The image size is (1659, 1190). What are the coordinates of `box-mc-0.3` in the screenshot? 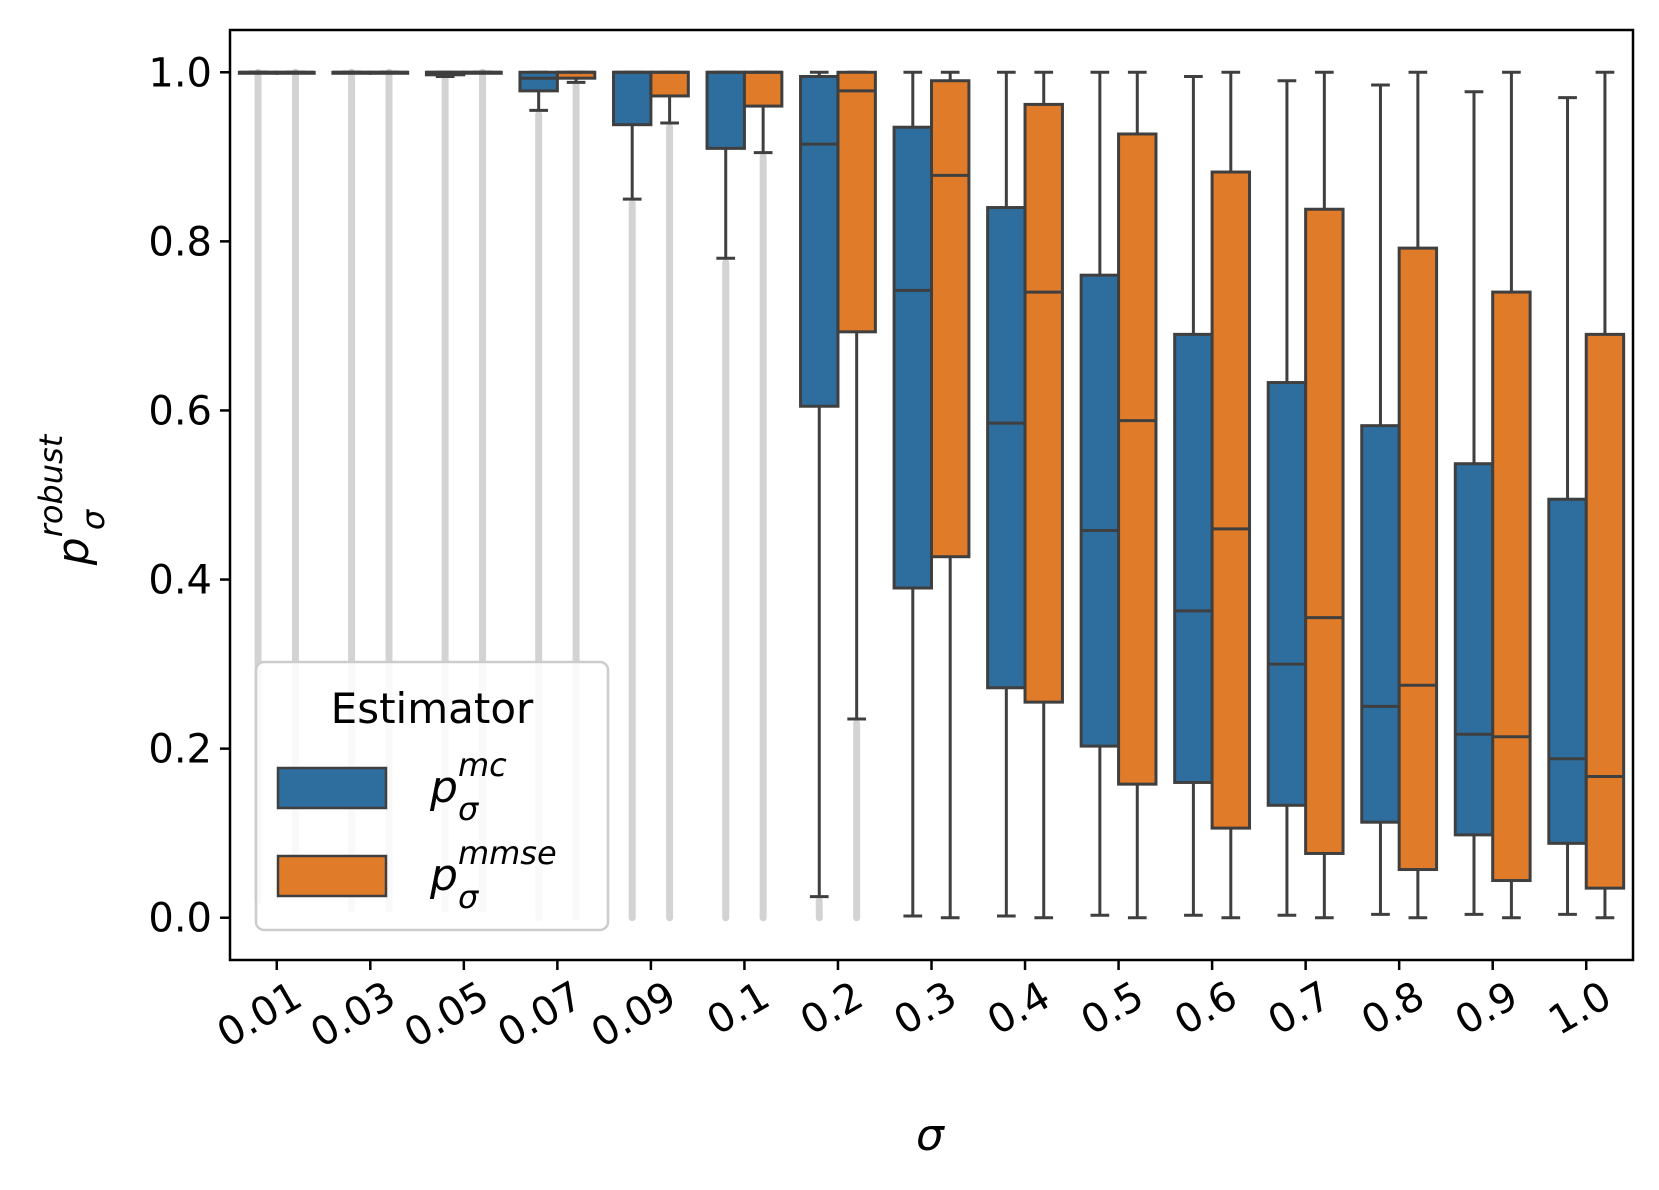 It's located at (913, 494).